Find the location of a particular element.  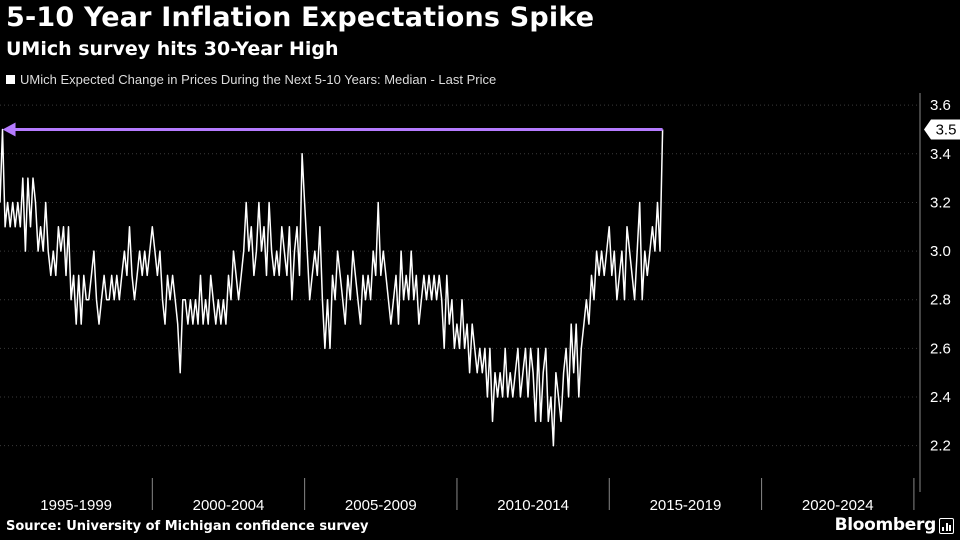

arrow-head is located at coordinates (9, 129).